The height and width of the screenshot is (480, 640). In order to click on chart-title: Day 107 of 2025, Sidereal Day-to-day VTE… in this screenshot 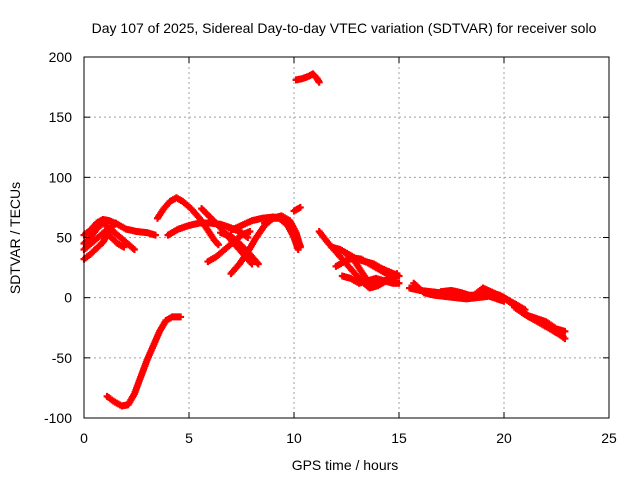, I will do `click(344, 28)`.